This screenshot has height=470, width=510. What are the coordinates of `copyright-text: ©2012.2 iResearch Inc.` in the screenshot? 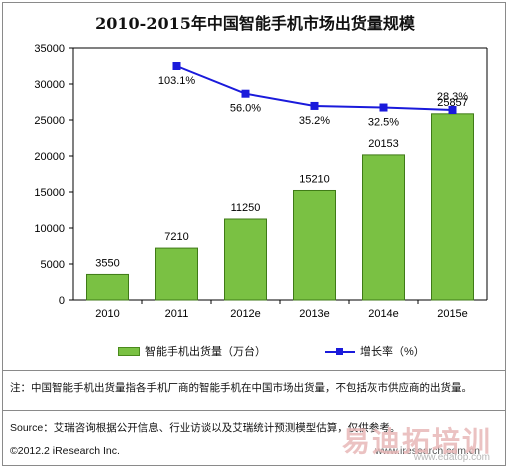 It's located at (65, 451).